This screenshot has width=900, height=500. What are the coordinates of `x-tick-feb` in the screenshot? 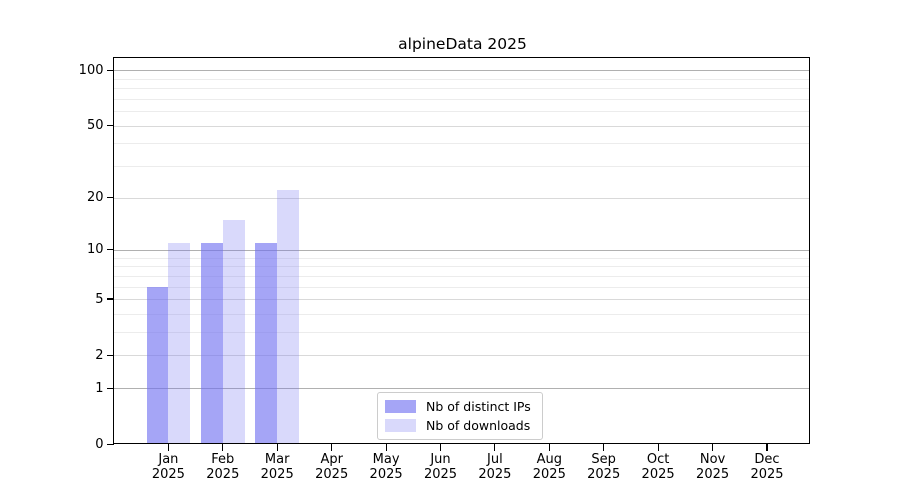 It's located at (223, 447).